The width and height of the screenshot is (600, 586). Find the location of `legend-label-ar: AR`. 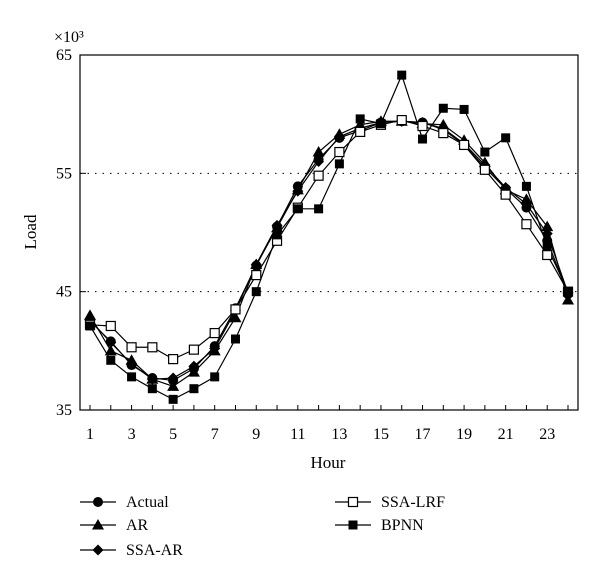

legend-label-ar: AR is located at coordinates (137, 525).